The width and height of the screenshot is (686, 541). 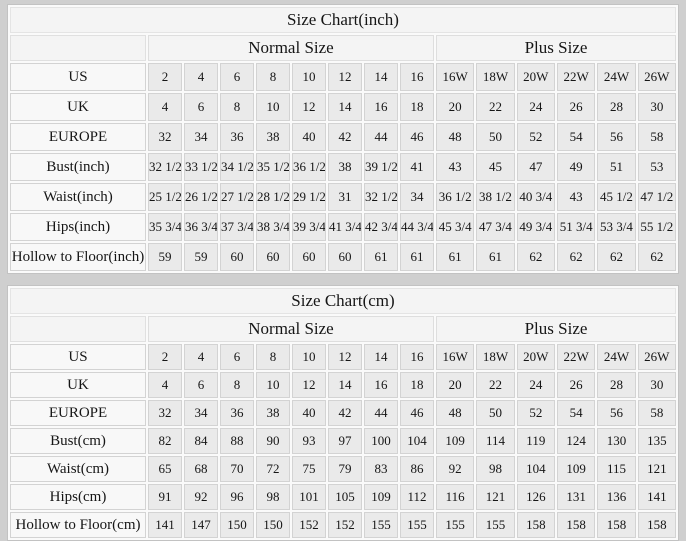 I want to click on row-label: Waist(cm), so click(x=78, y=469).